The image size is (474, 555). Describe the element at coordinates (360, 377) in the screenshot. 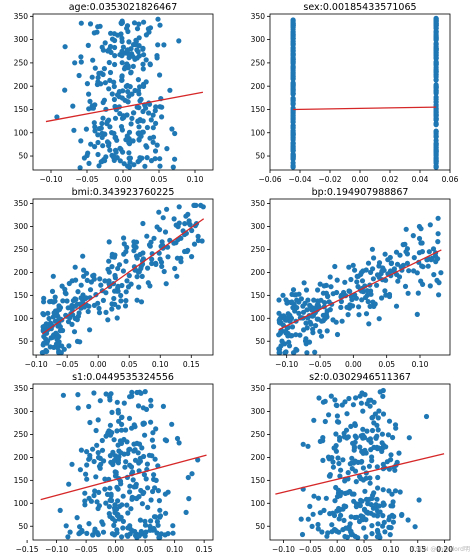

I see `subplot-title: s2:0.0302946511367` at that location.